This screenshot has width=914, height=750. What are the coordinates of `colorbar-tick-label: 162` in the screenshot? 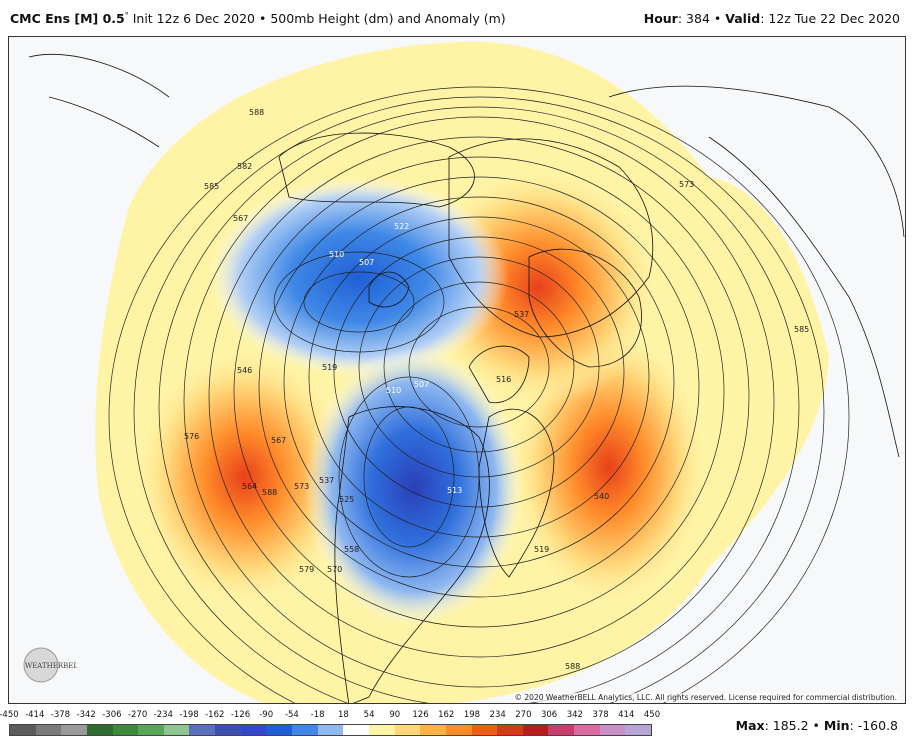 It's located at (446, 715).